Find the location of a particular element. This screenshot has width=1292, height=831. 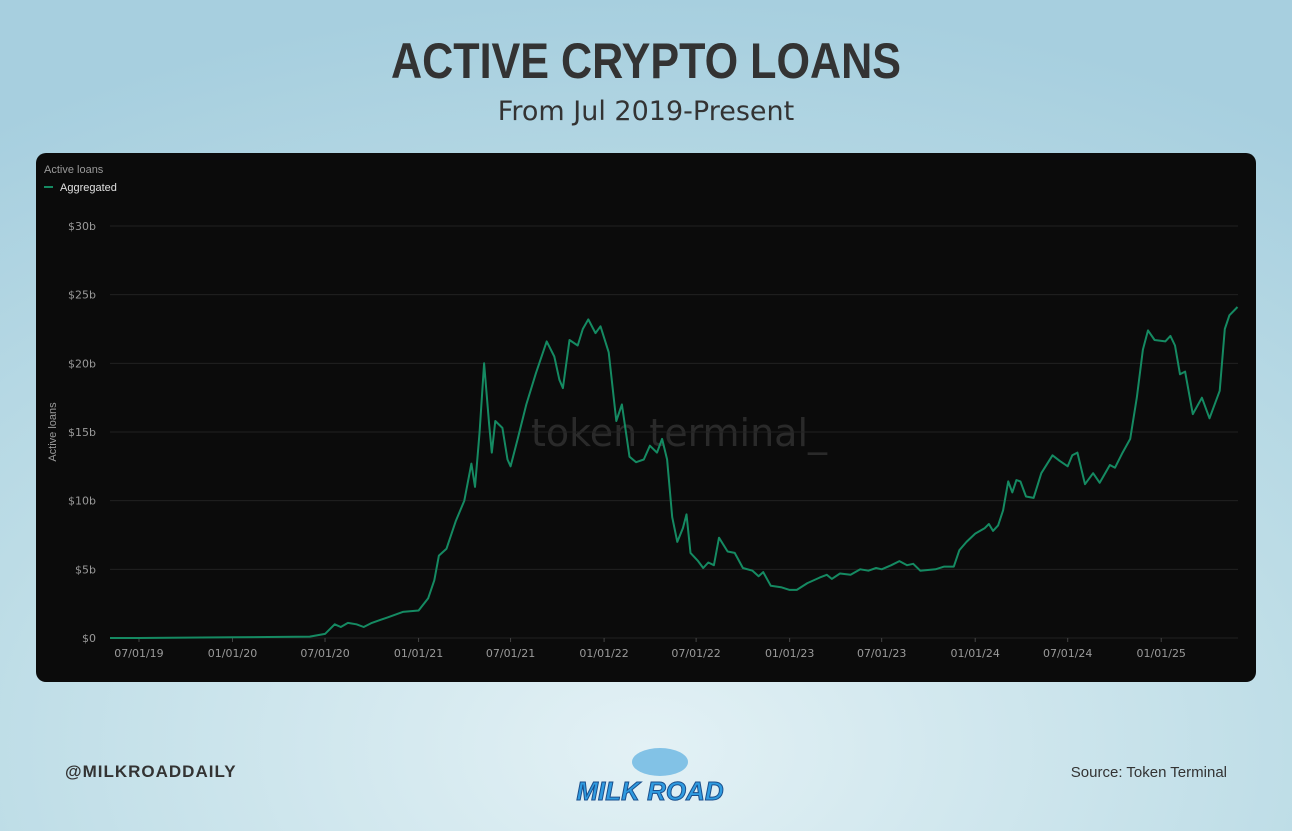

y-tick-label: $15b is located at coordinates (82, 432).